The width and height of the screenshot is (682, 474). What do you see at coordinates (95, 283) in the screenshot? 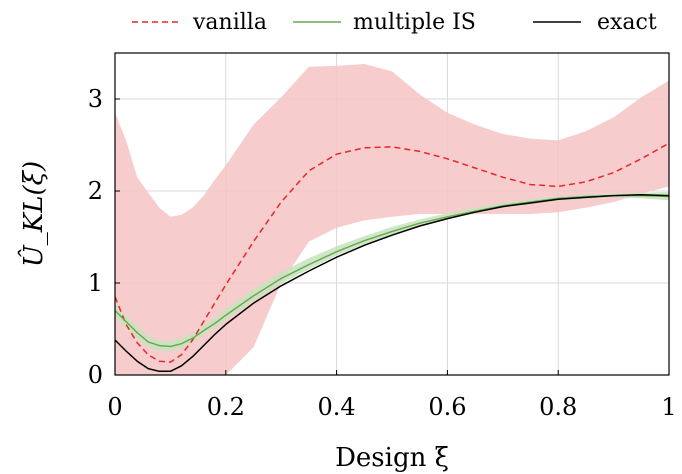
I see `y-tick-label-1: 1` at bounding box center [95, 283].